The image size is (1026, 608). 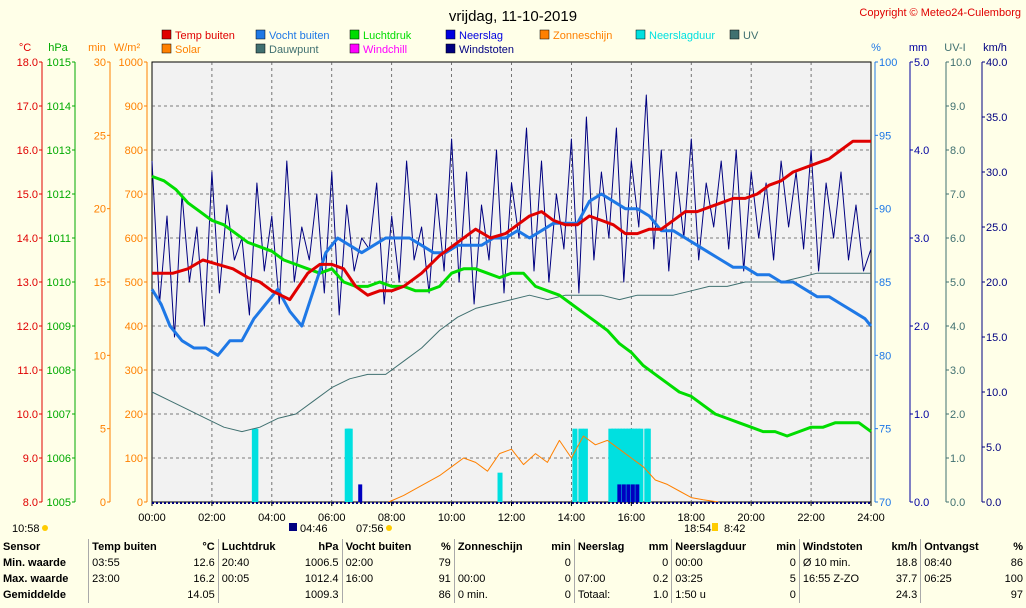 What do you see at coordinates (59, 415) in the screenshot?
I see `axis-tick-label: 1007` at bounding box center [59, 415].